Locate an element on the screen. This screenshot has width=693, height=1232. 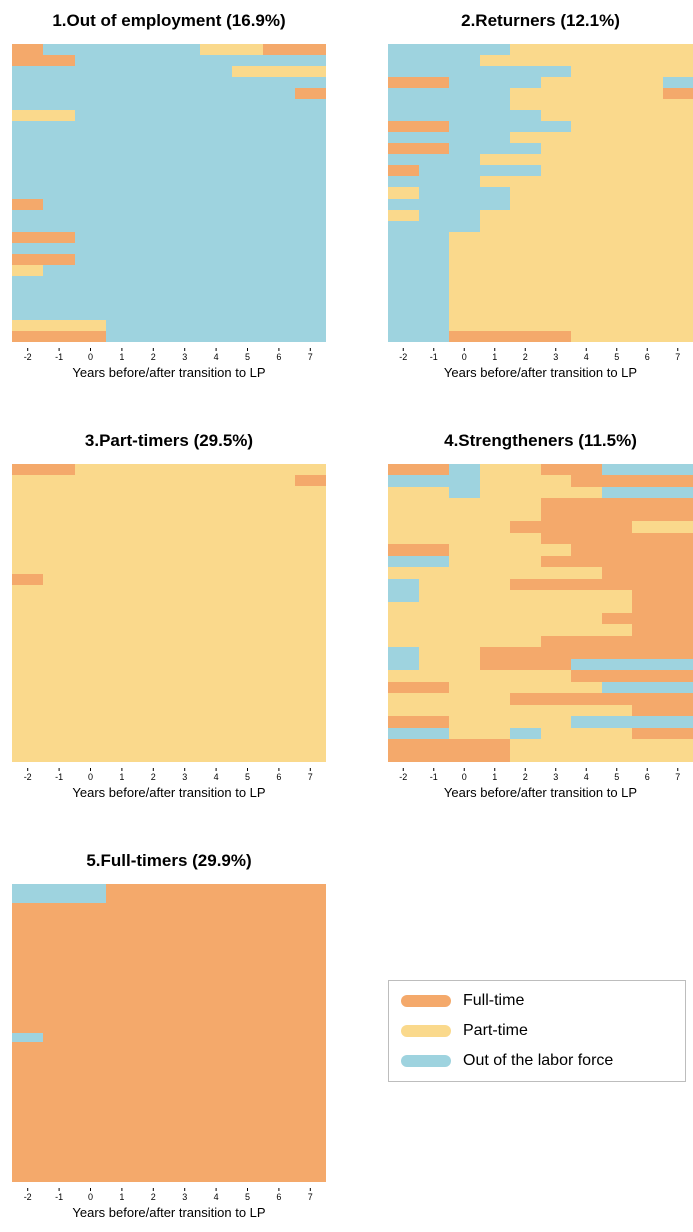
part-time-swatch is located at coordinates (426, 1031).